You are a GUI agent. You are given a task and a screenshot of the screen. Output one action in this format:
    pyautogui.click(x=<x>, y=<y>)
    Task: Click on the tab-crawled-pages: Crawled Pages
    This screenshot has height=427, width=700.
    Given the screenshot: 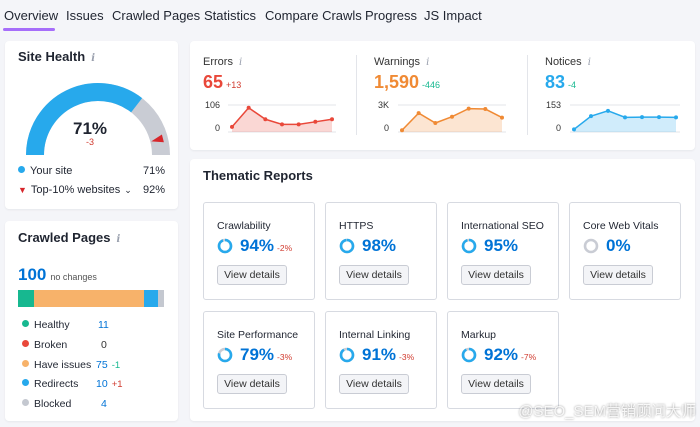 What is the action you would take?
    pyautogui.click(x=156, y=15)
    